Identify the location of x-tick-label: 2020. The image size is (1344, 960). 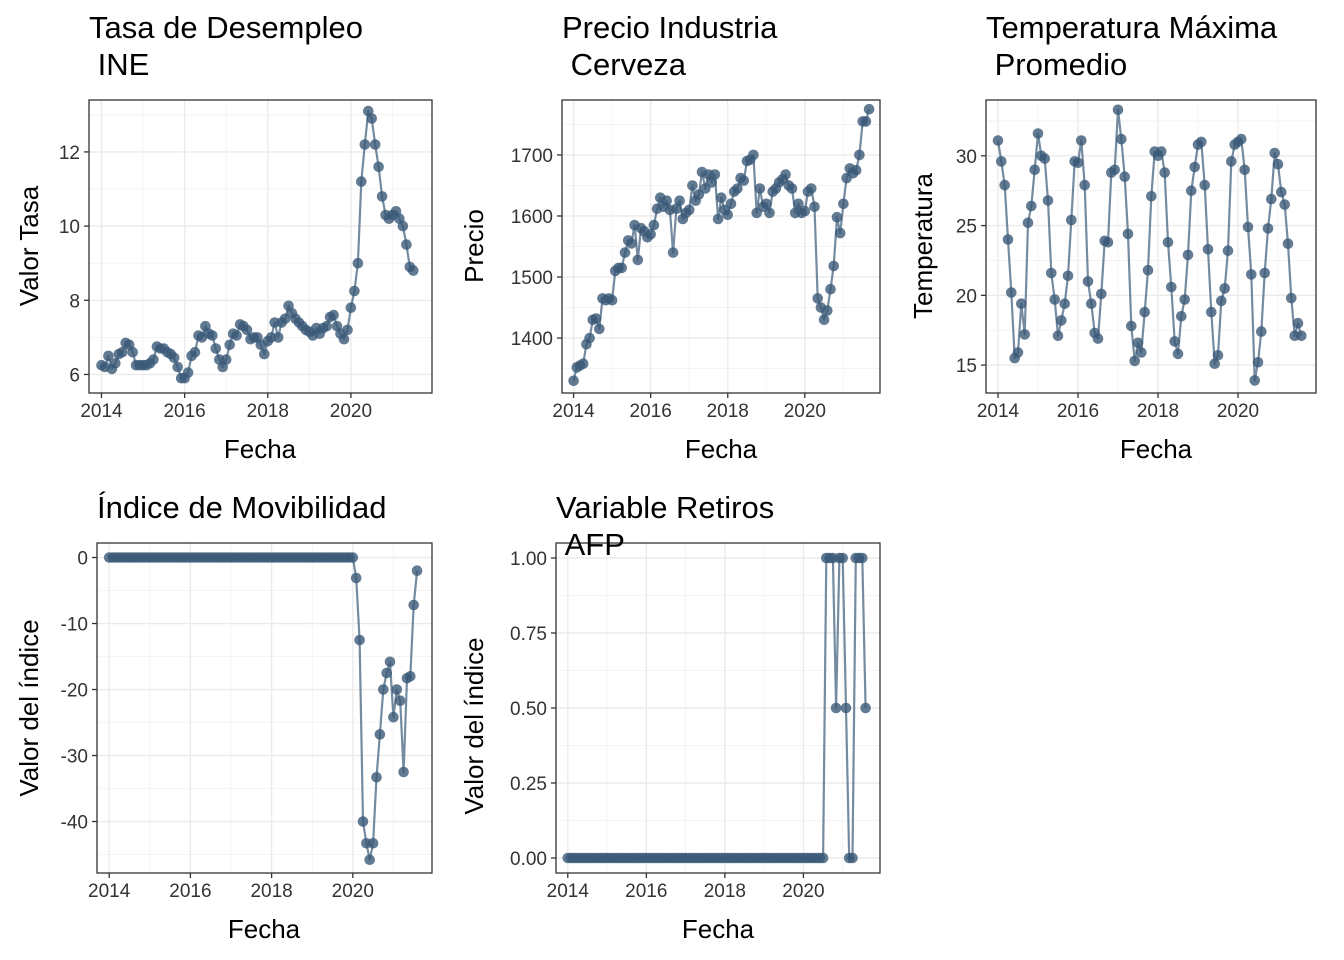
(805, 411).